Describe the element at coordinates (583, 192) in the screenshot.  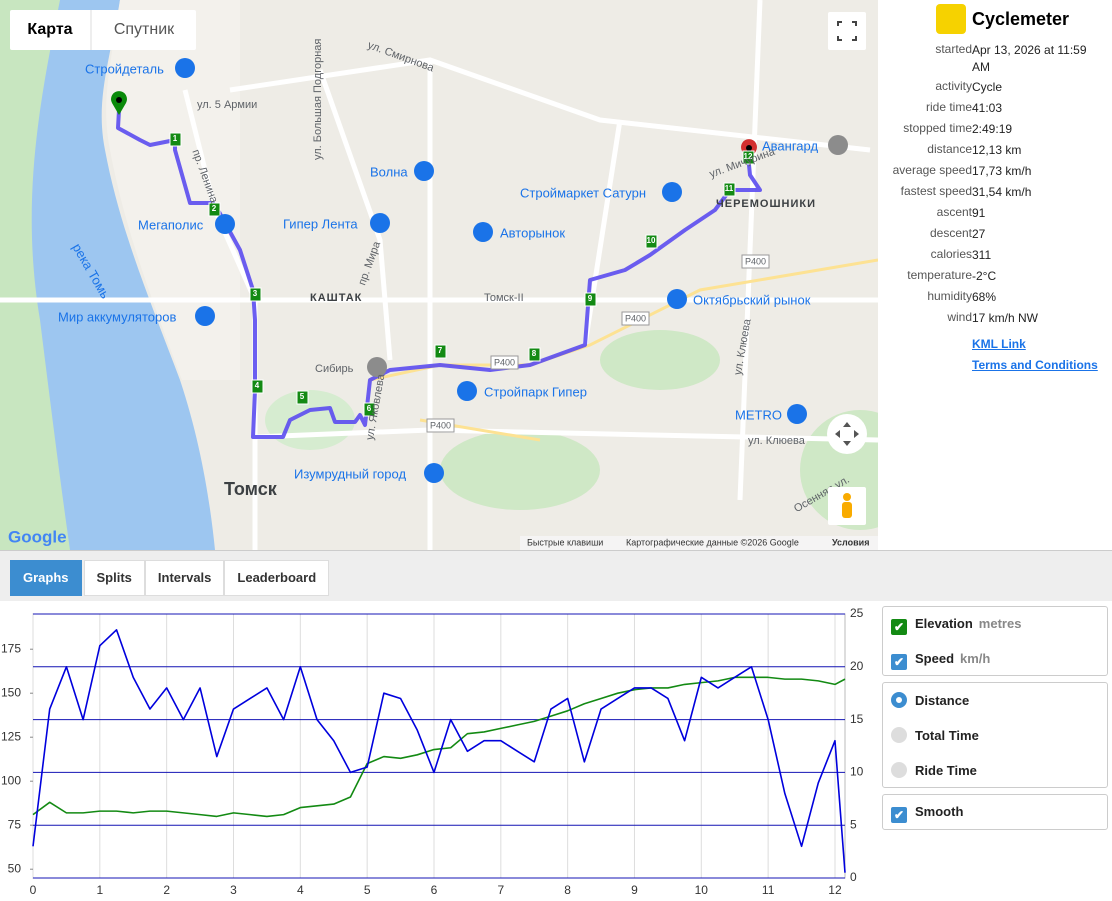
I see `map-label: Строймаркет Сатурн` at that location.